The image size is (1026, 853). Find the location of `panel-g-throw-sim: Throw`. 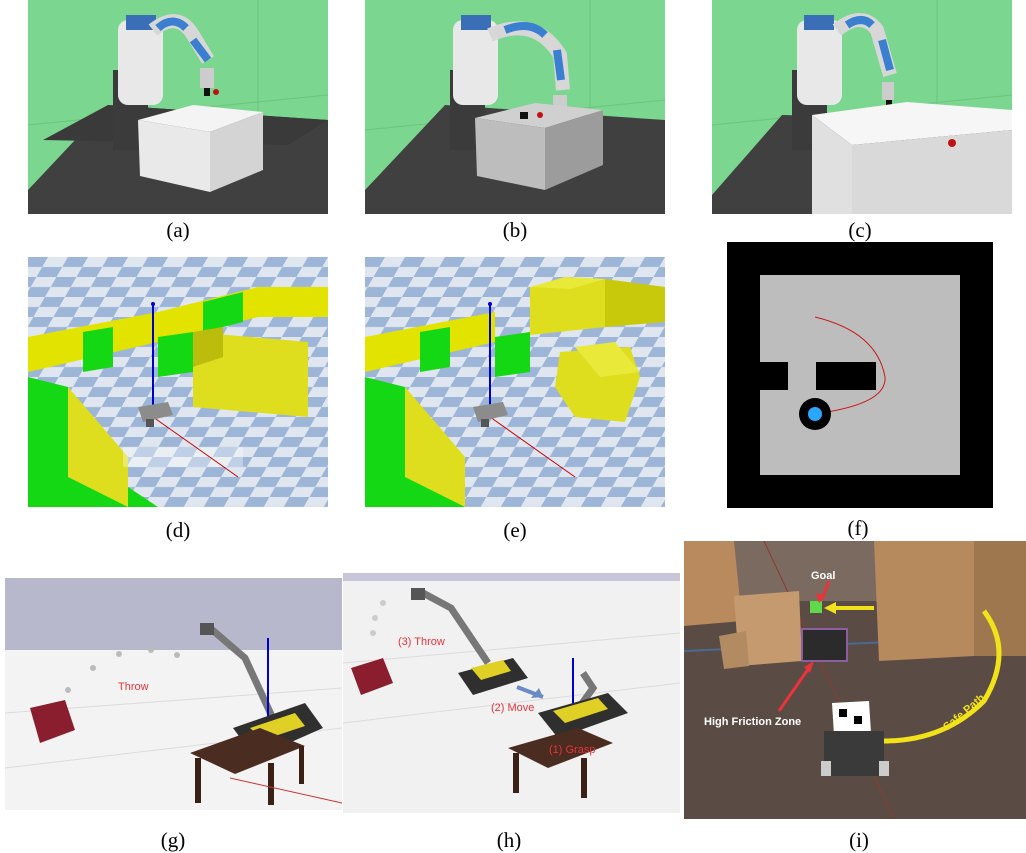

panel-g-throw-sim: Throw is located at coordinates (173, 694).